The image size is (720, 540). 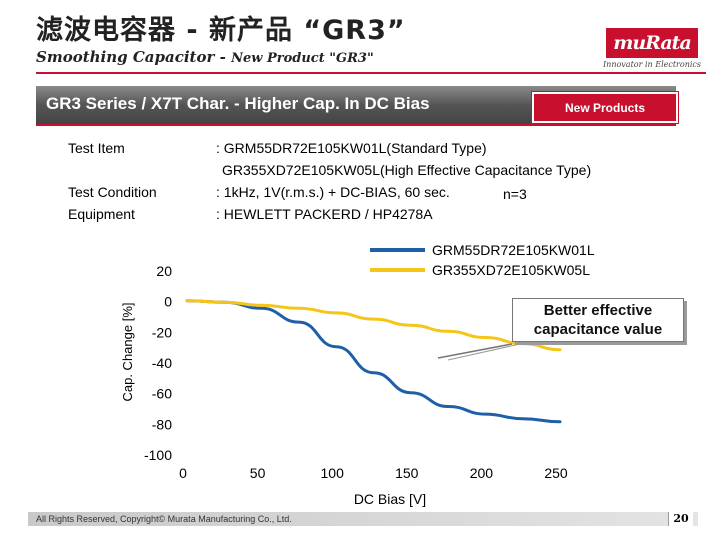 What do you see at coordinates (302, 58) in the screenshot?
I see `subtitle-product: New Product "GR3"` at bounding box center [302, 58].